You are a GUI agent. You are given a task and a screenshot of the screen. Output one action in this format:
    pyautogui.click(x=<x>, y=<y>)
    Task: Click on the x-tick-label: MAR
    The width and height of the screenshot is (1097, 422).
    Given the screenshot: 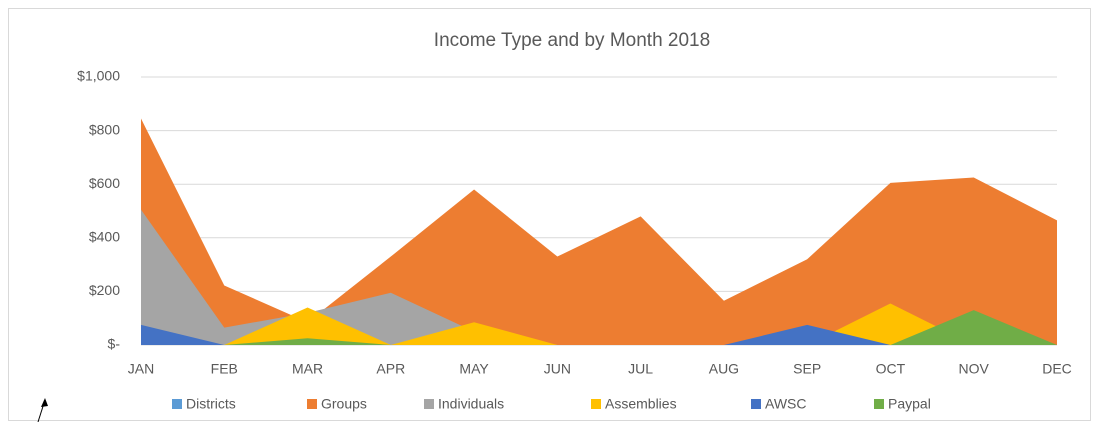 What is the action you would take?
    pyautogui.click(x=307, y=369)
    